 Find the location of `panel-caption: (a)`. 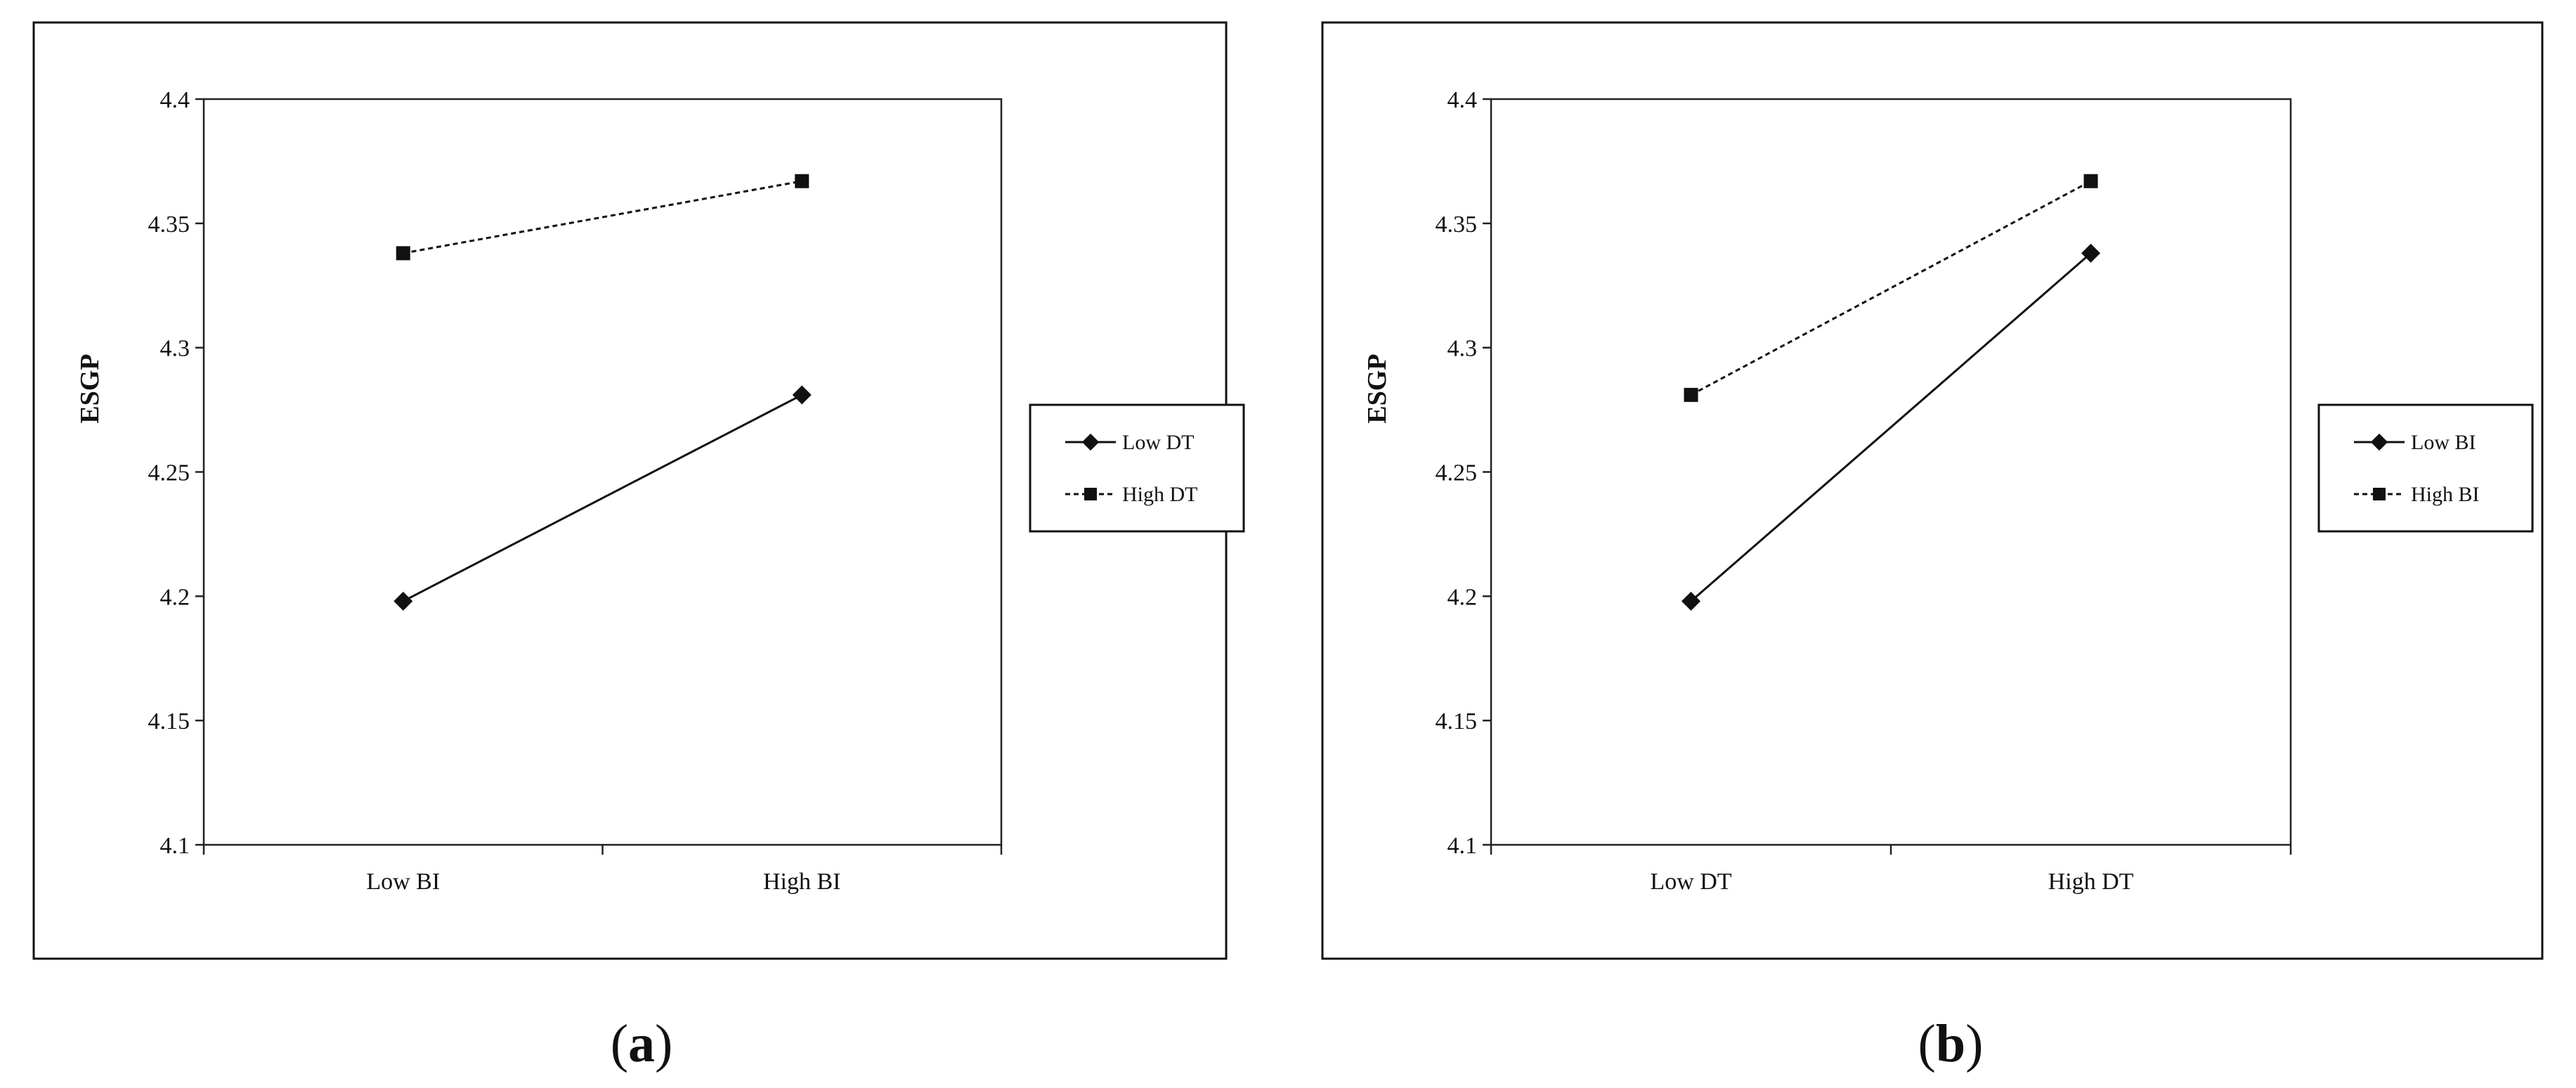

panel-caption: (a) is located at coordinates (642, 1043).